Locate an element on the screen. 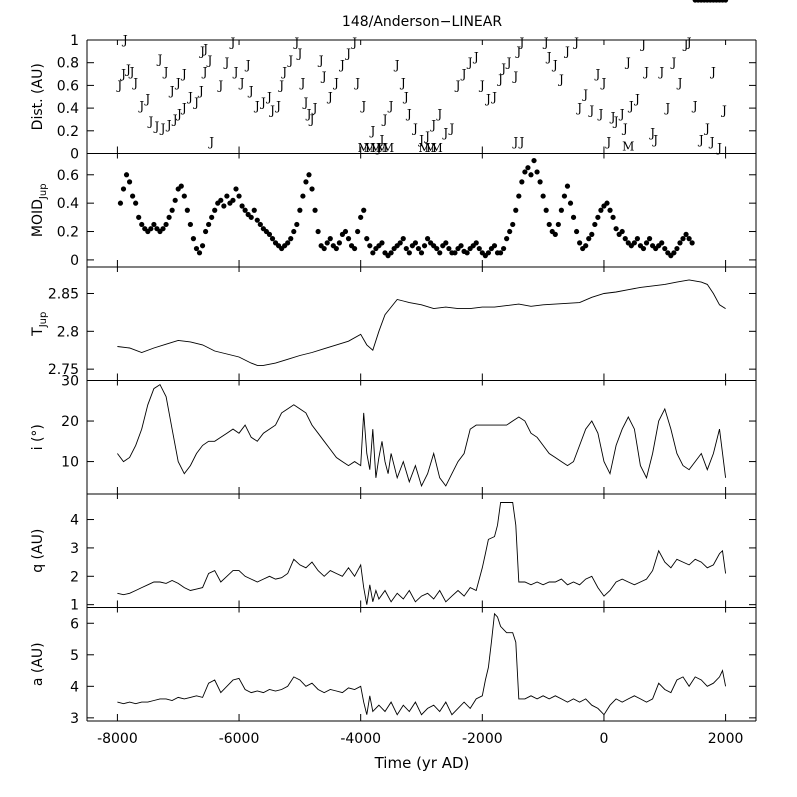 The image size is (797, 797). panel-tisserand: 2.75 2.8 2.85 TJup is located at coordinates (393, 324).